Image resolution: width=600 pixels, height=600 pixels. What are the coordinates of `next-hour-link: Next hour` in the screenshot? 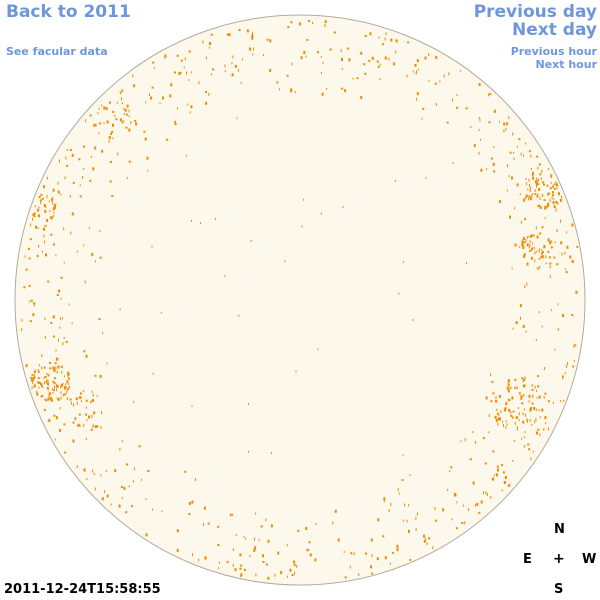 It's located at (566, 64).